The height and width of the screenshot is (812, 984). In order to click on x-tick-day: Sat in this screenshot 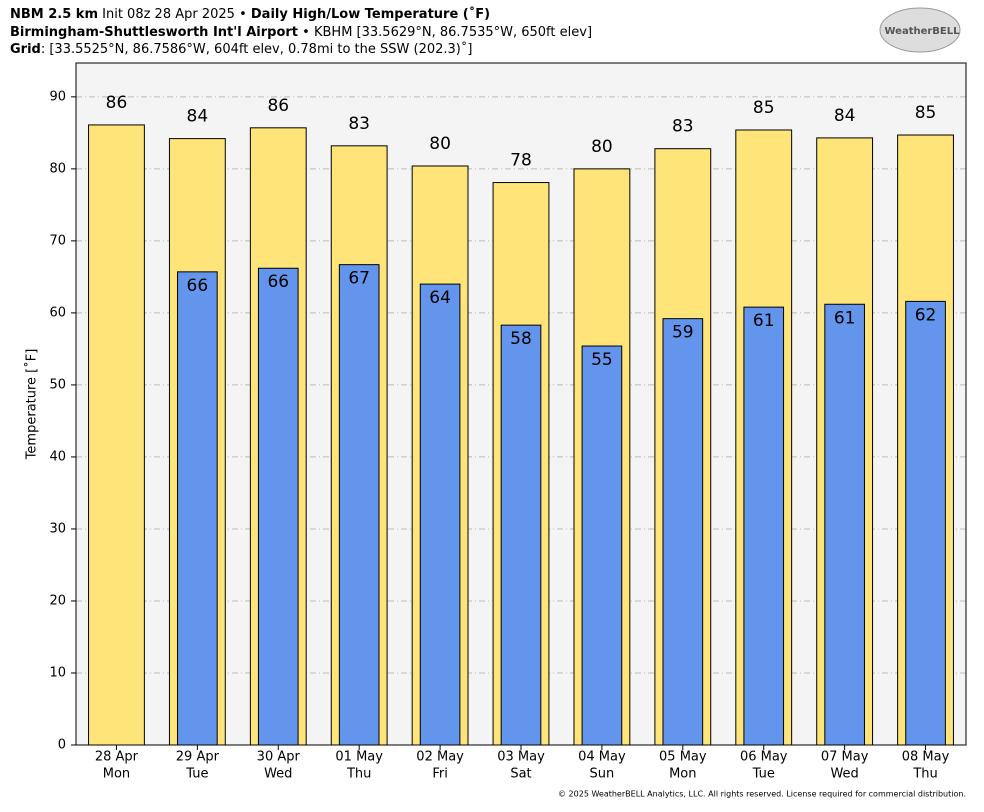, I will do `click(520, 774)`.